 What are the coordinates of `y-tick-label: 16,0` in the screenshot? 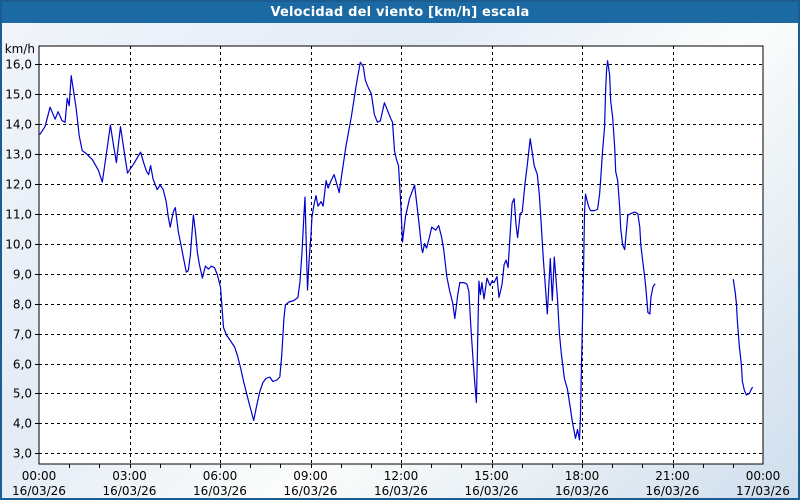 It's located at (18, 65).